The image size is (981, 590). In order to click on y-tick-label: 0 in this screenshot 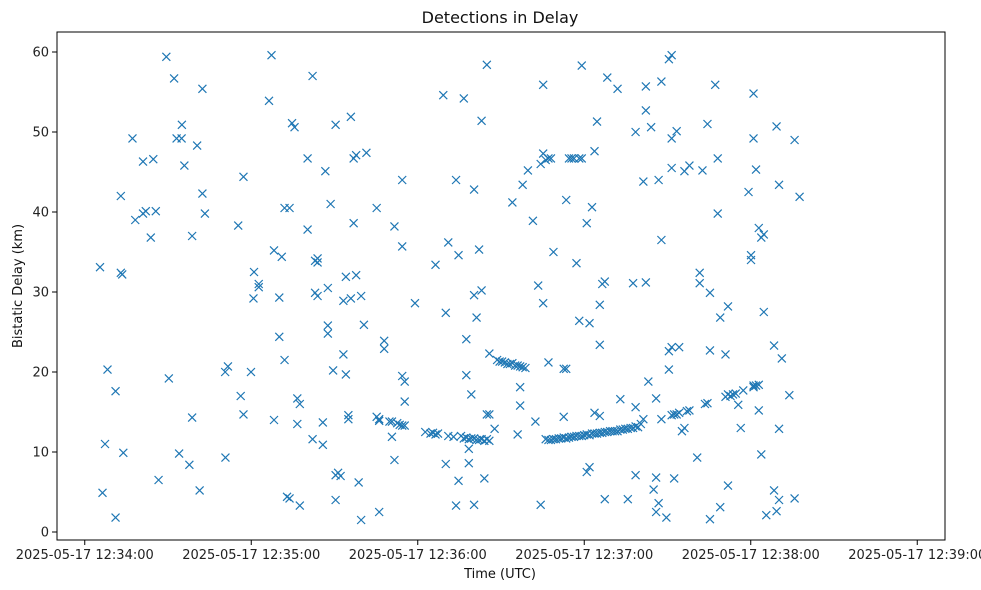, I will do `click(45, 533)`.